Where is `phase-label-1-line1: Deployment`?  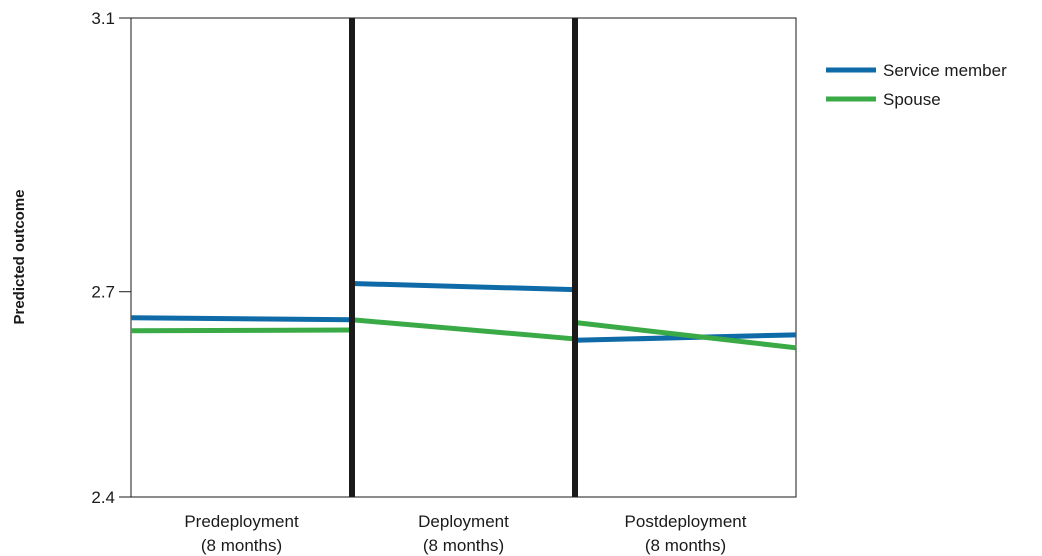
phase-label-1-line1: Deployment is located at coordinates (463, 521).